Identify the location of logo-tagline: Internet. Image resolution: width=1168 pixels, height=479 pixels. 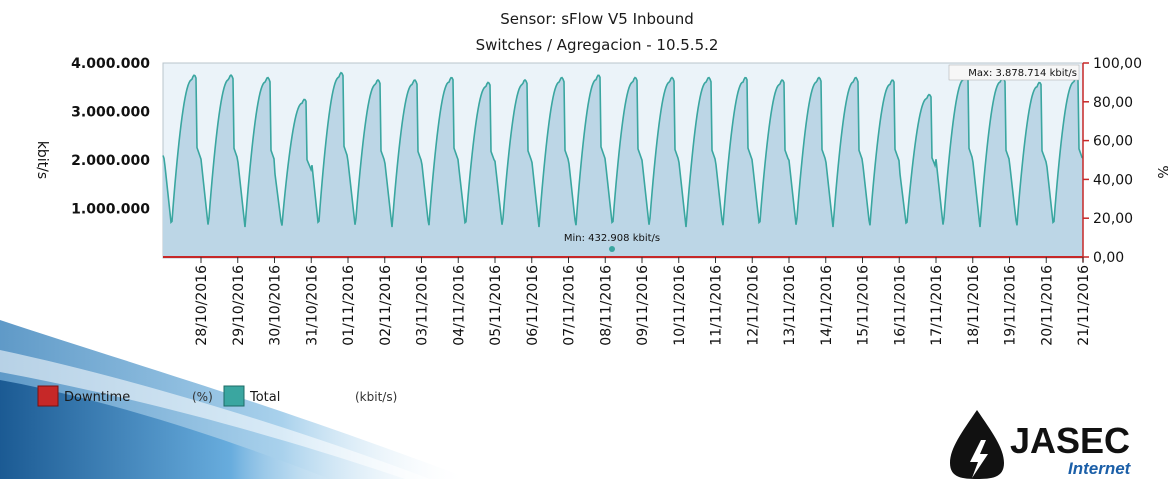
(1100, 468).